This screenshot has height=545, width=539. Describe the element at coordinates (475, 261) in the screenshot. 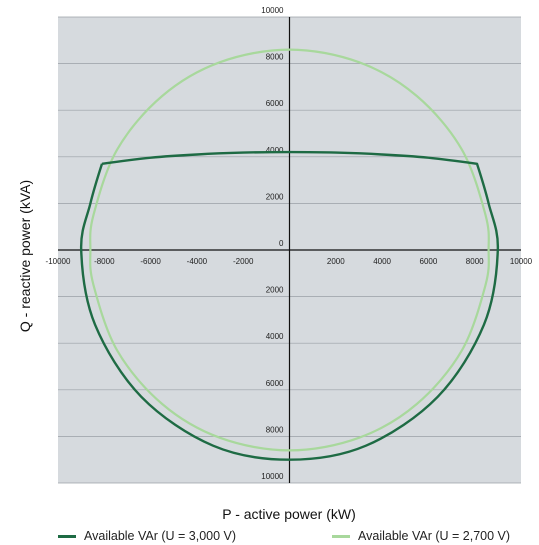

I see `x-tick-label: 8000` at that location.